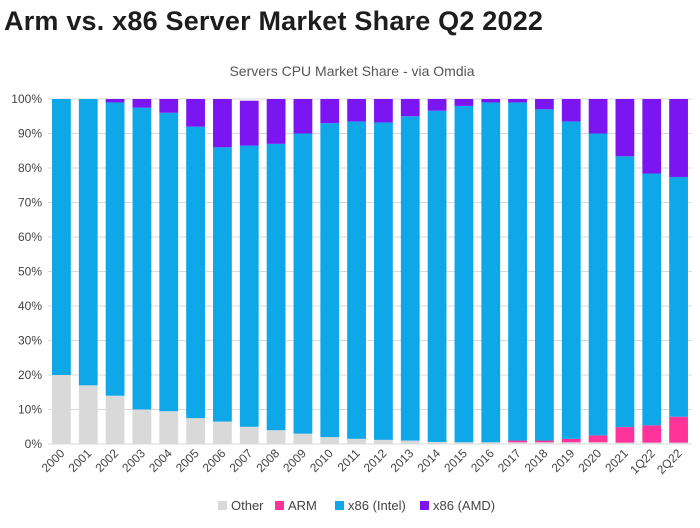  What do you see at coordinates (80, 460) in the screenshot?
I see `x-tick-label: 2001` at bounding box center [80, 460].